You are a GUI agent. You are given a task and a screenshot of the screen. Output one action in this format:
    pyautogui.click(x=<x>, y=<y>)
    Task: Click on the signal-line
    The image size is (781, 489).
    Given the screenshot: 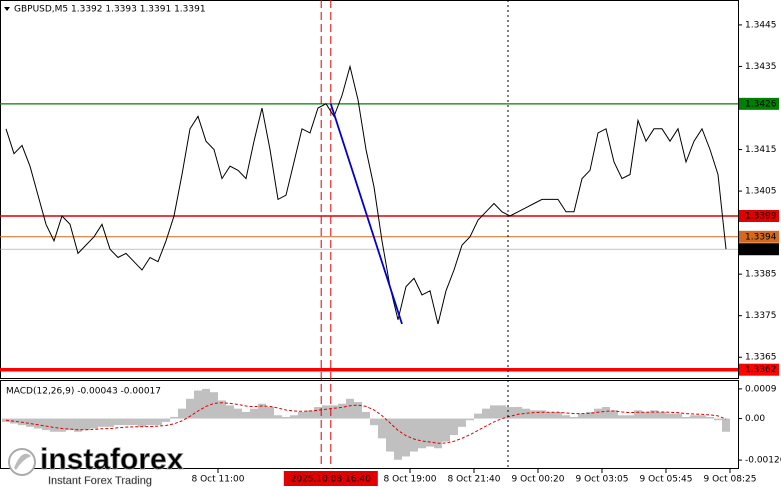 What is the action you would take?
    pyautogui.click(x=366, y=423)
    